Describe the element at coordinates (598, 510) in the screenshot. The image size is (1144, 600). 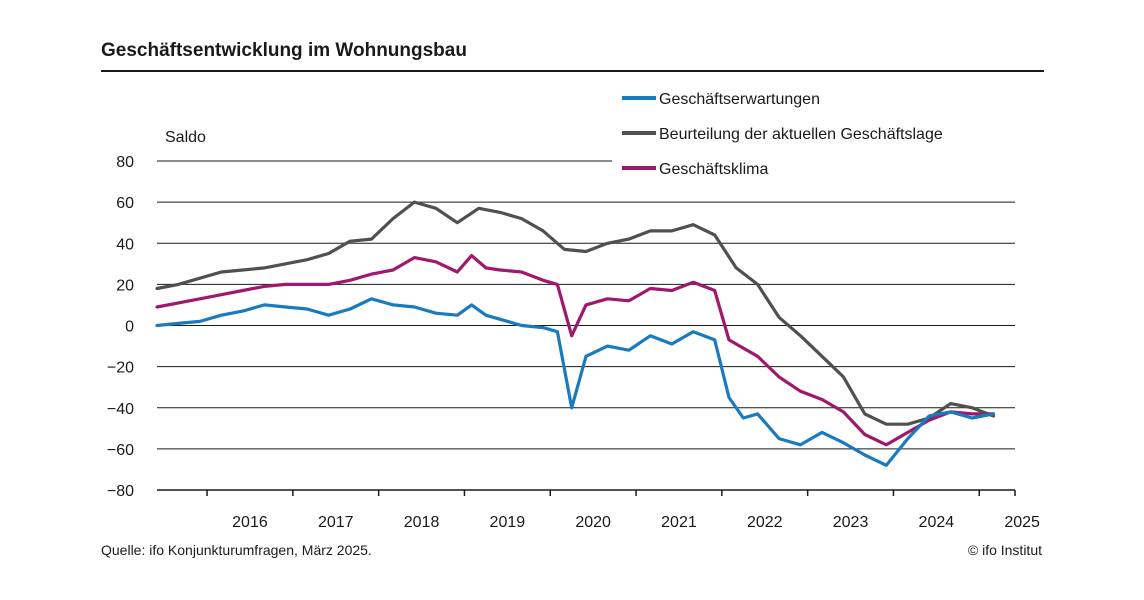
I see `x-axis: 2016 2017 2018 2019 2020 2021 2022 2023 2024 2025` at that location.